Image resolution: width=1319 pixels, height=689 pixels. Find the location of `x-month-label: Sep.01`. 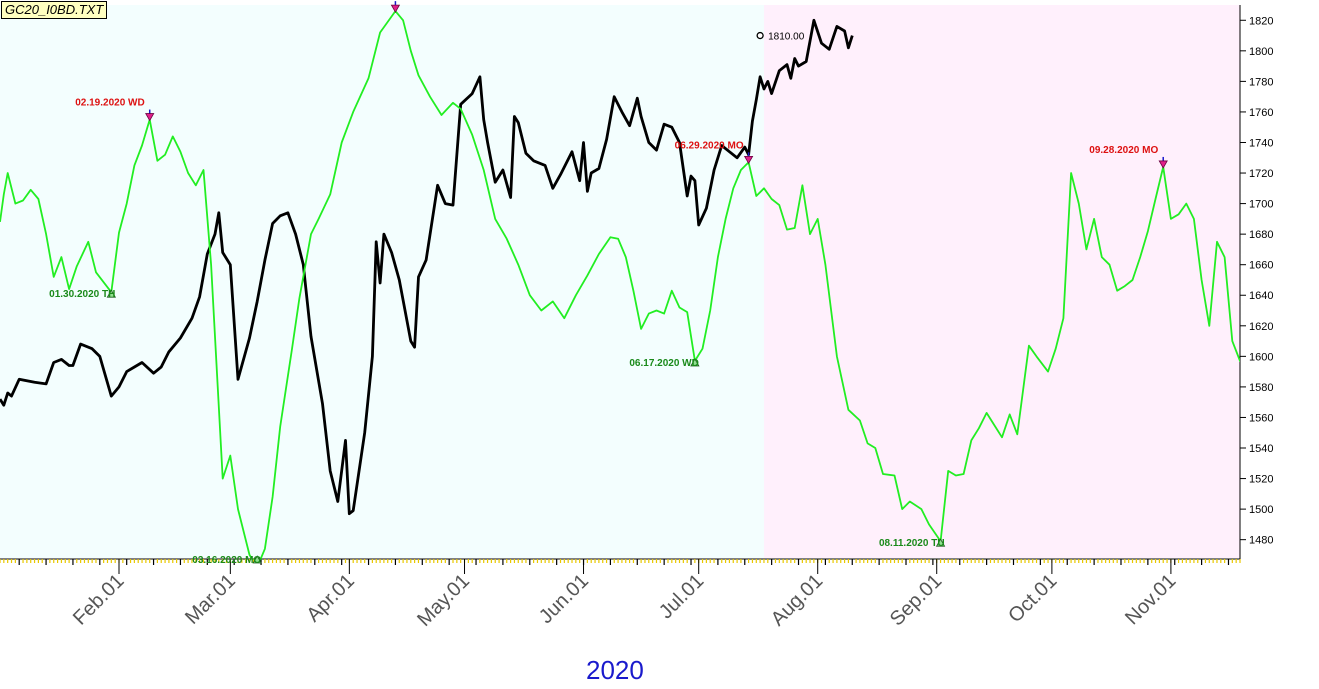

x-month-label: Sep.01 is located at coordinates (916, 600).